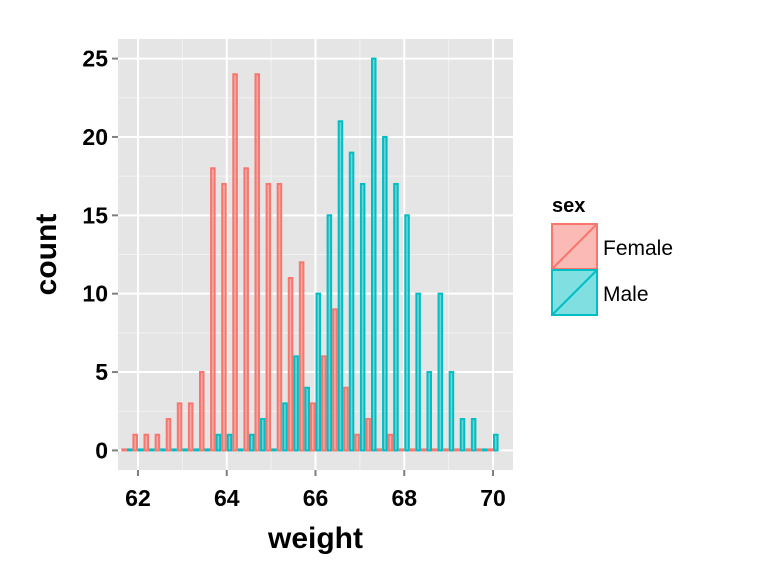  I want to click on legend: sex Female Male, so click(612, 255).